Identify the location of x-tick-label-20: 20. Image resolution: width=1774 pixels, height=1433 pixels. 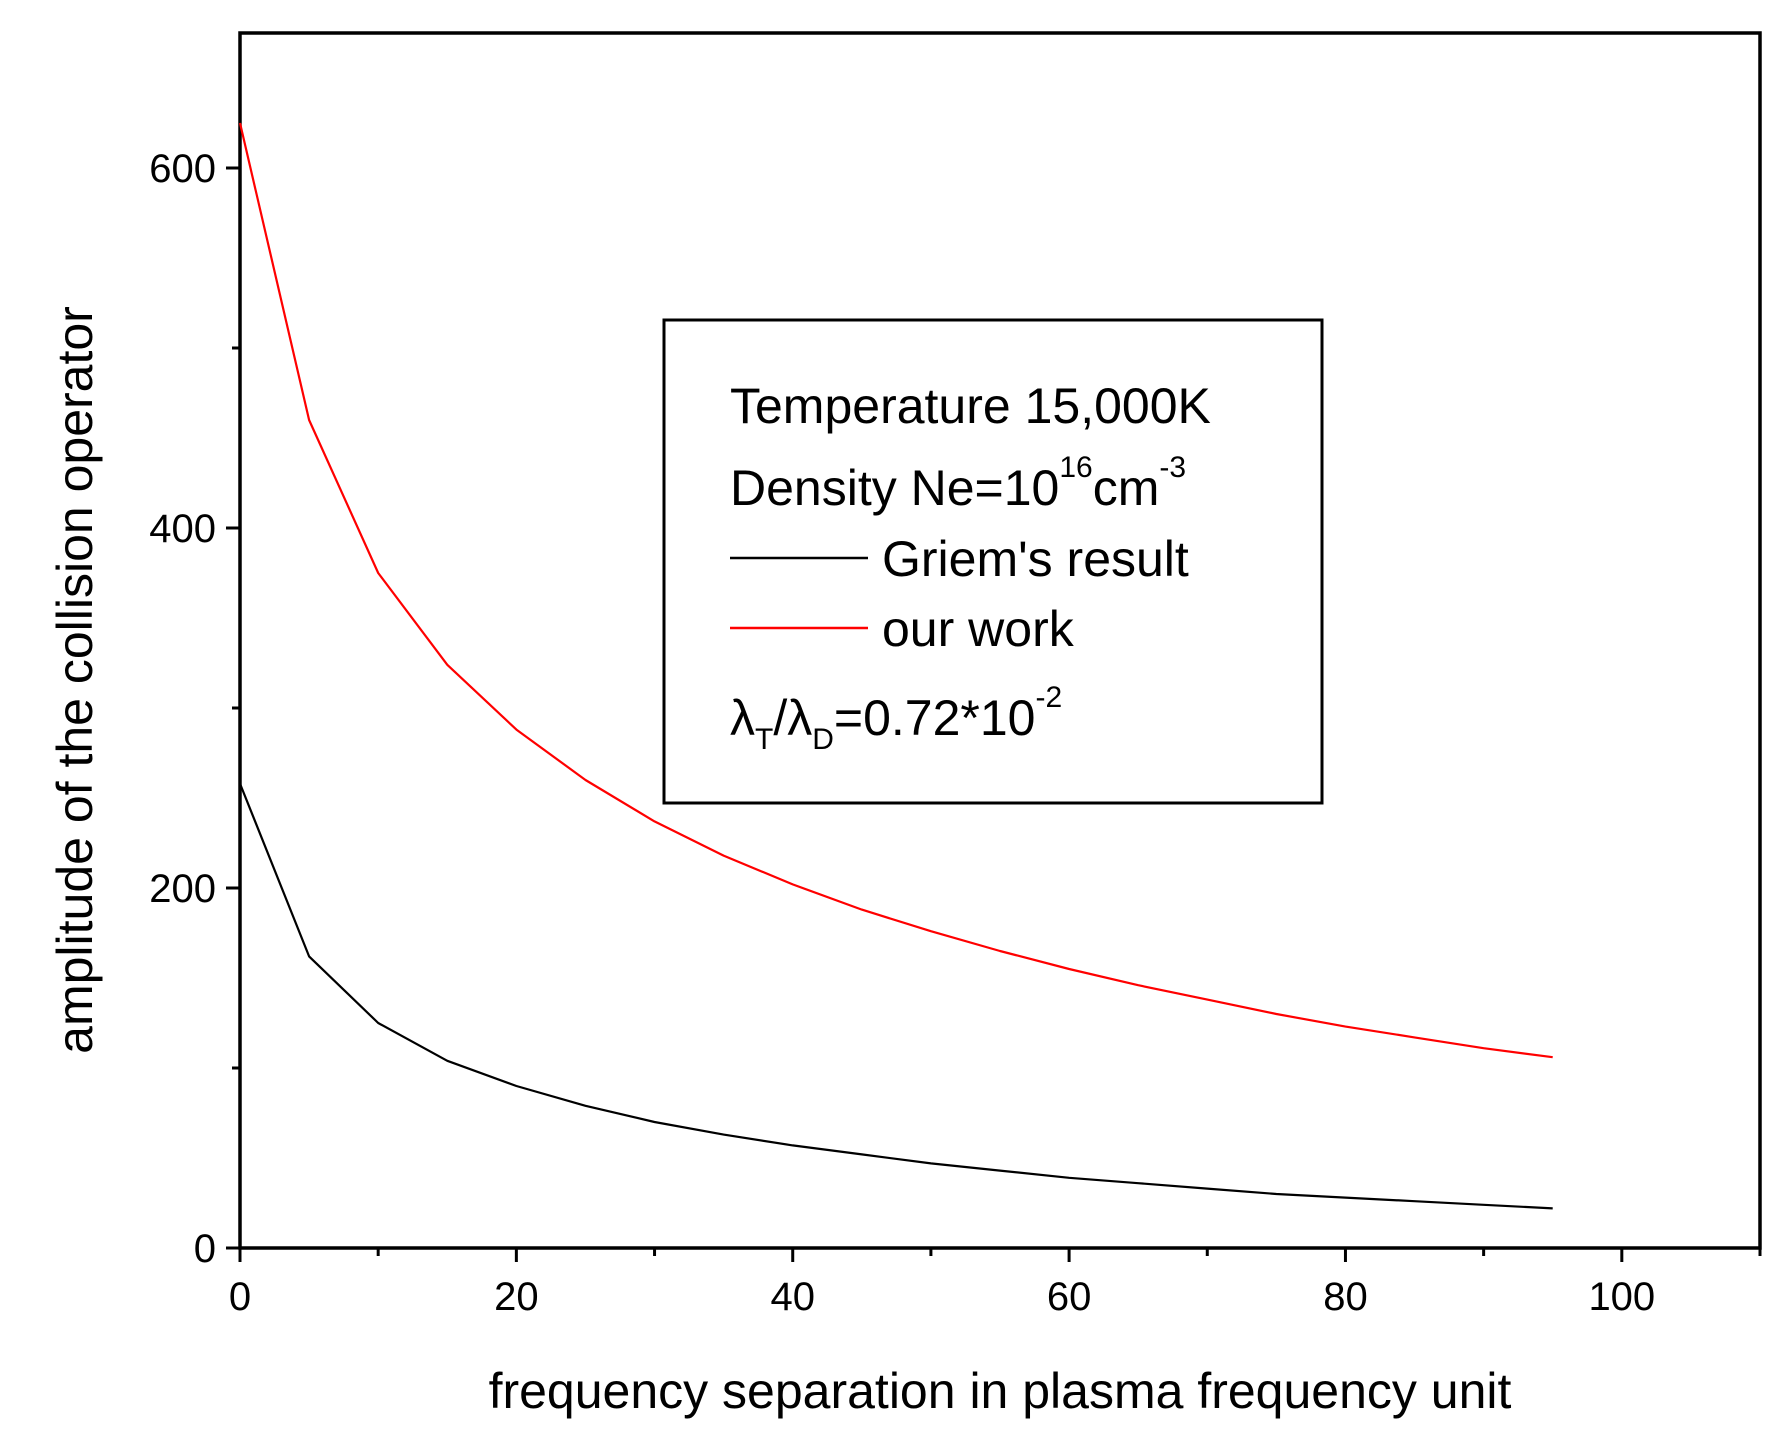
(516, 1297).